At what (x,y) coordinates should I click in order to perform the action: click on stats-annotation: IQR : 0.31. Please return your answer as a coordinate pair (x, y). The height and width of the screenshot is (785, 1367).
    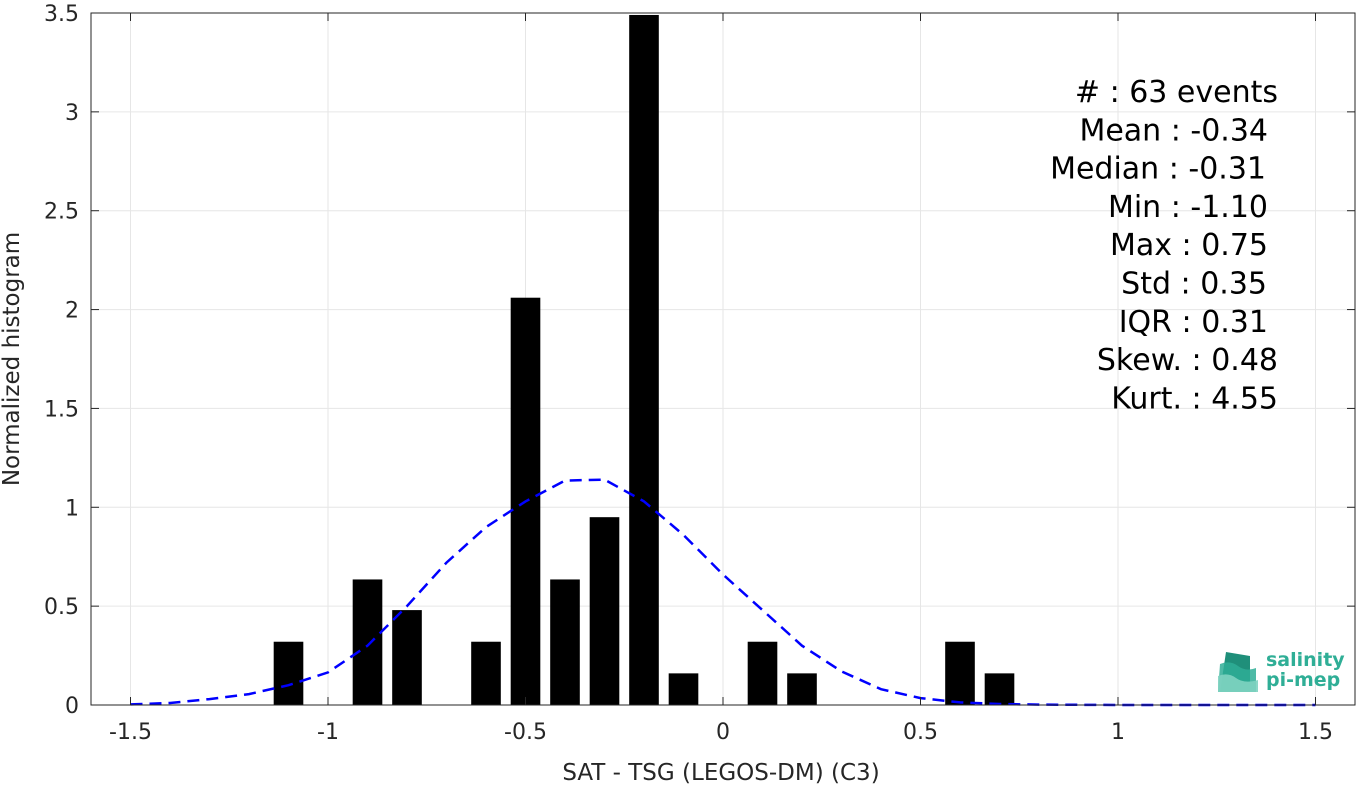
    Looking at the image, I should click on (1193, 322).